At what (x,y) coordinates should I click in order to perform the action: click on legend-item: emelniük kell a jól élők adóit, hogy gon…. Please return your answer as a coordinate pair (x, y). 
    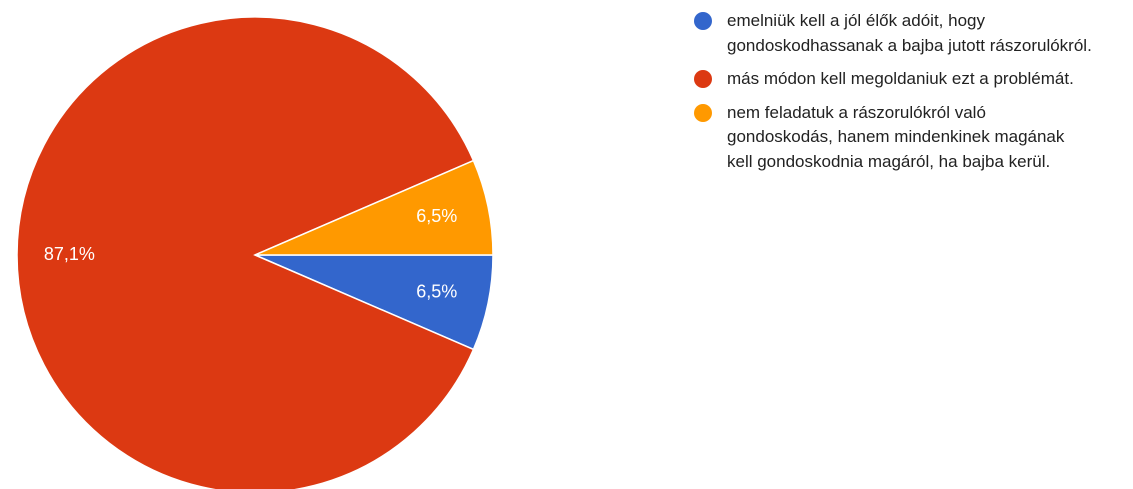
    Looking at the image, I should click on (894, 33).